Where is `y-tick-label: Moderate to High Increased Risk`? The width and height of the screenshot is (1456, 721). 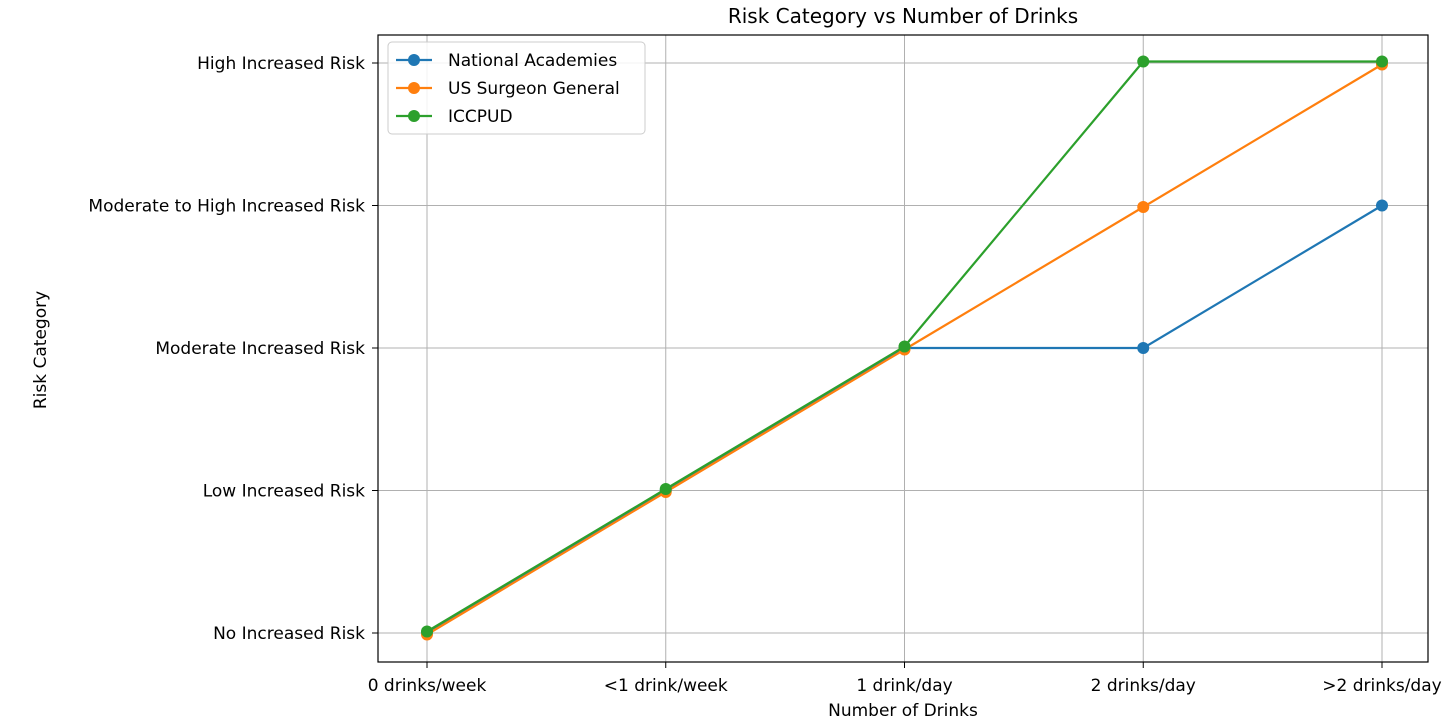 y-tick-label: Moderate to High Increased Risk is located at coordinates (226, 207).